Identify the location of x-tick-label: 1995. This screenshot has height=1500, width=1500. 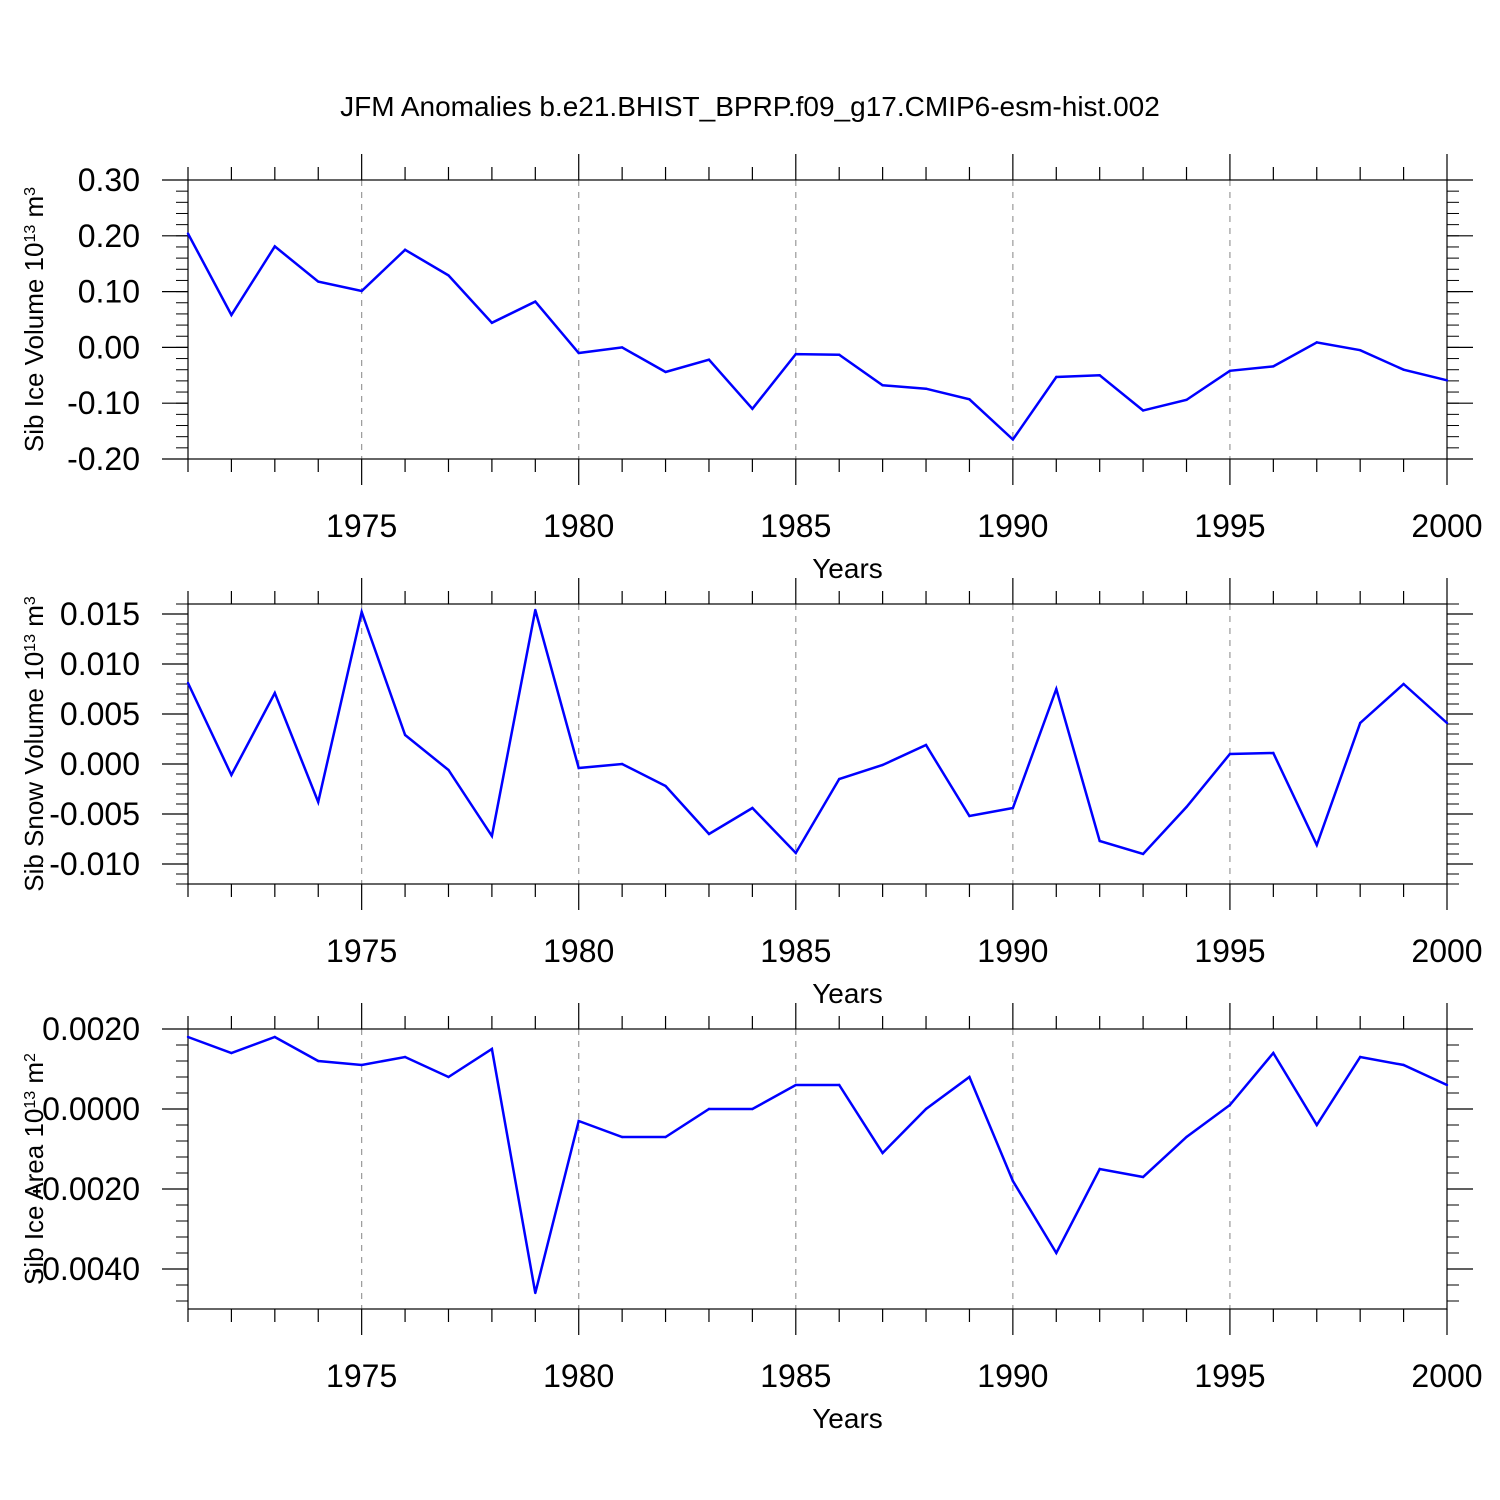
(1229, 951).